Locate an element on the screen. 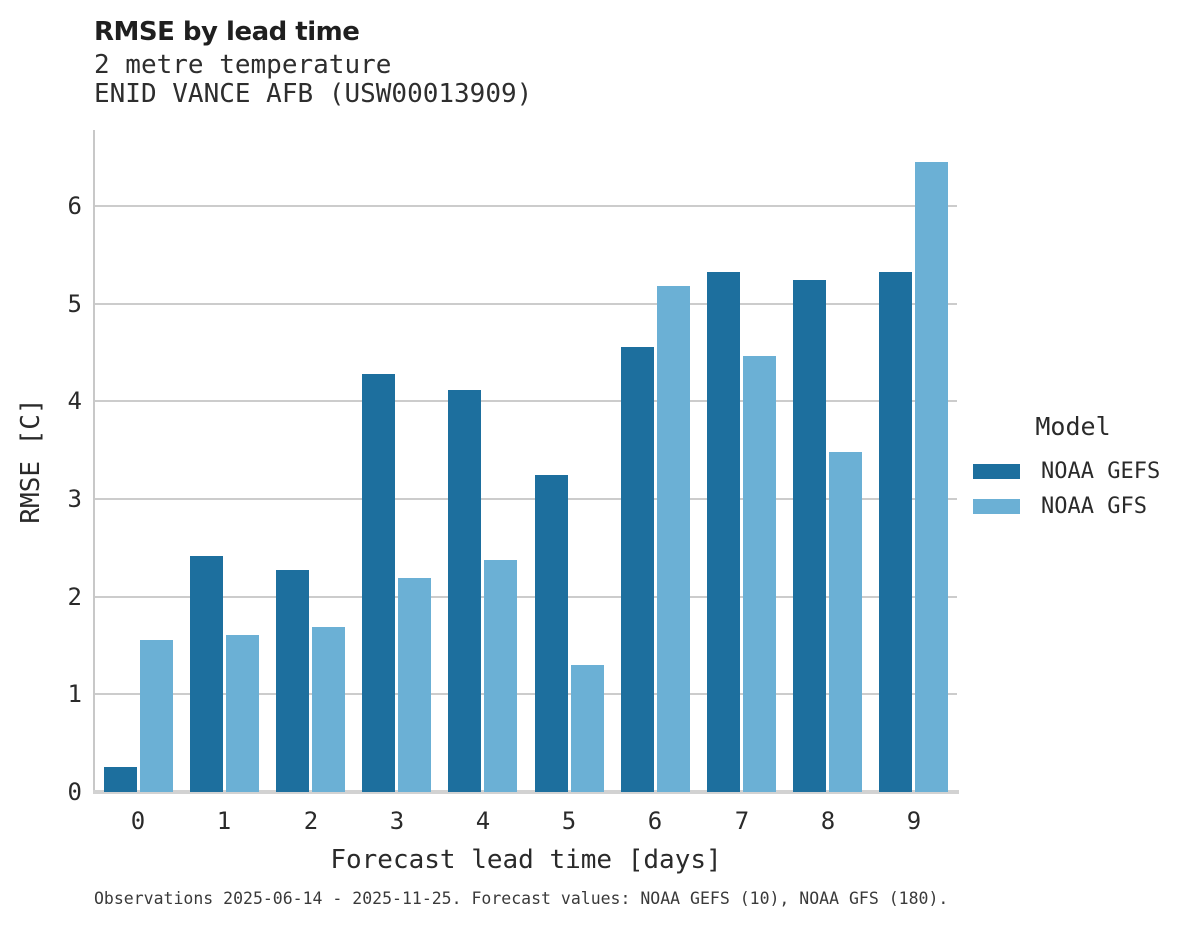 This screenshot has width=1195, height=928. y-axis-spine is located at coordinates (94, 462).